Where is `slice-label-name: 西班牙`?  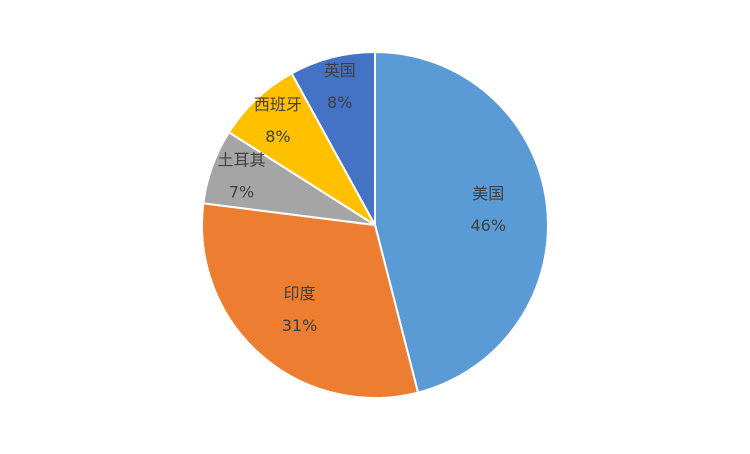 slice-label-name: 西班牙 is located at coordinates (278, 104).